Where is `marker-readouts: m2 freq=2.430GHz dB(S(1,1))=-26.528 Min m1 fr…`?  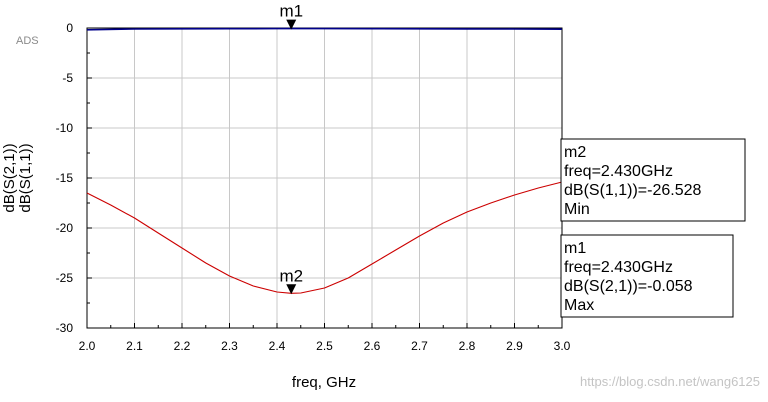
marker-readouts: m2 freq=2.430GHz dB(S(1,1))=-26.528 Min m1 fr… is located at coordinates (653, 228).